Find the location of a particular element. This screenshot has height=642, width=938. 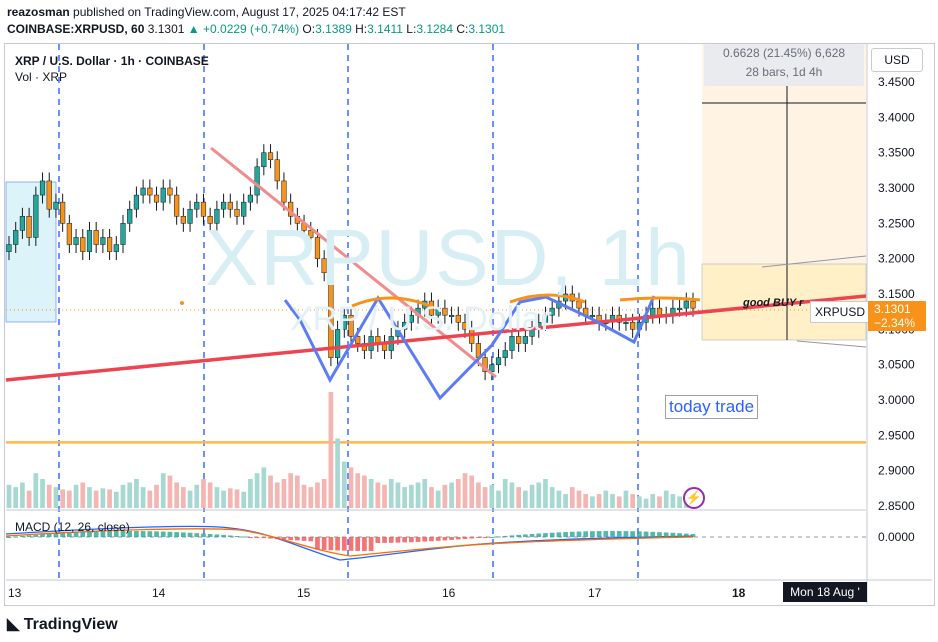

time-axis-tick: 15 is located at coordinates (304, 593).